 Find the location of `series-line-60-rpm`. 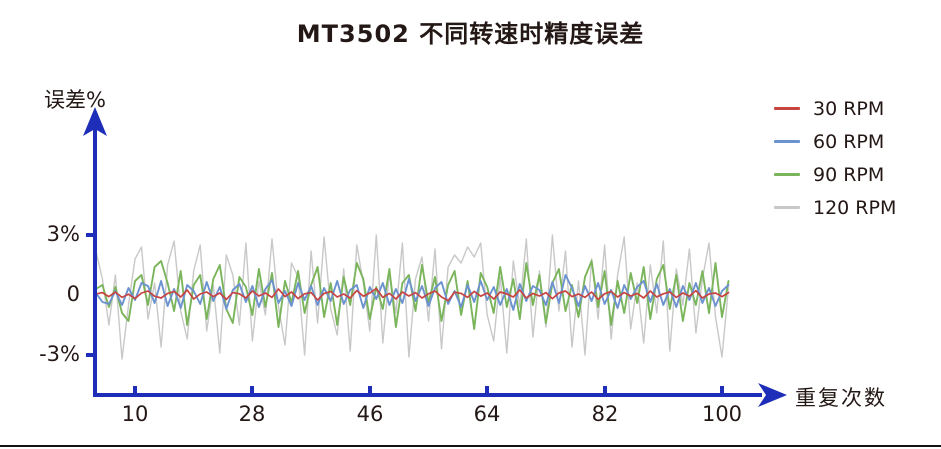

series-line-60-rpm is located at coordinates (412, 292).